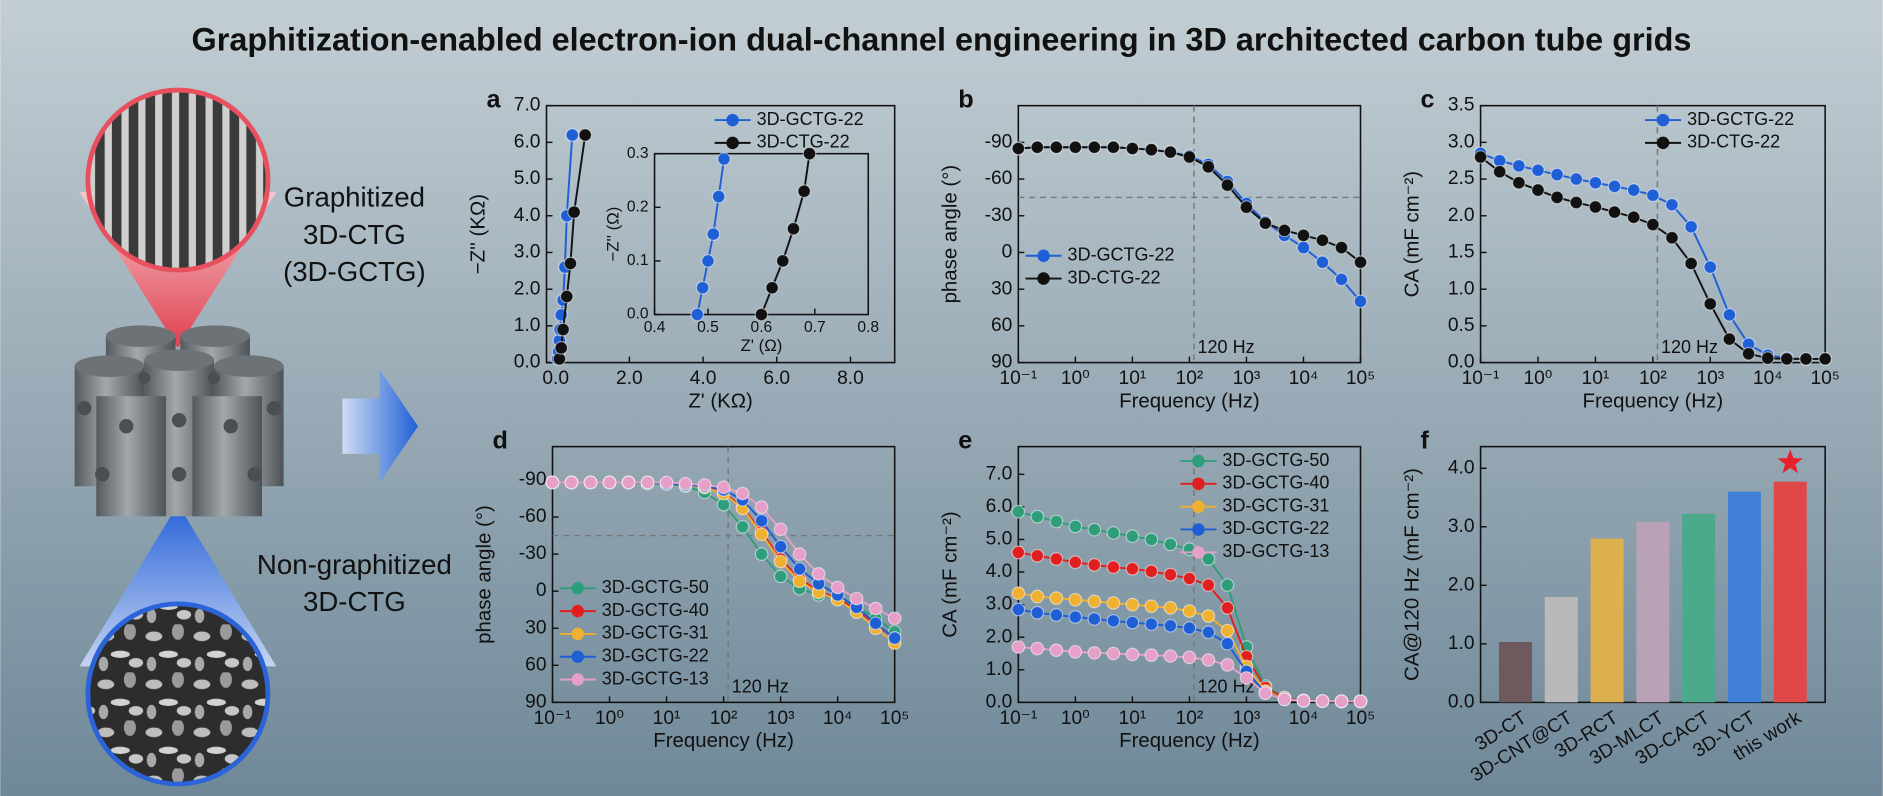  Describe the element at coordinates (380, 426) in the screenshot. I see `arrow` at that location.